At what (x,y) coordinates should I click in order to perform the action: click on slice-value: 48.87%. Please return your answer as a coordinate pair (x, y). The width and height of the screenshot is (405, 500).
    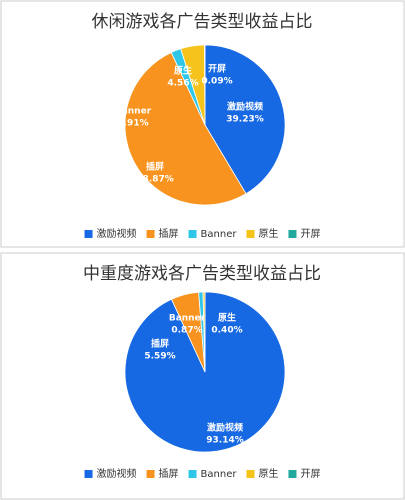
    Looking at the image, I should click on (155, 180).